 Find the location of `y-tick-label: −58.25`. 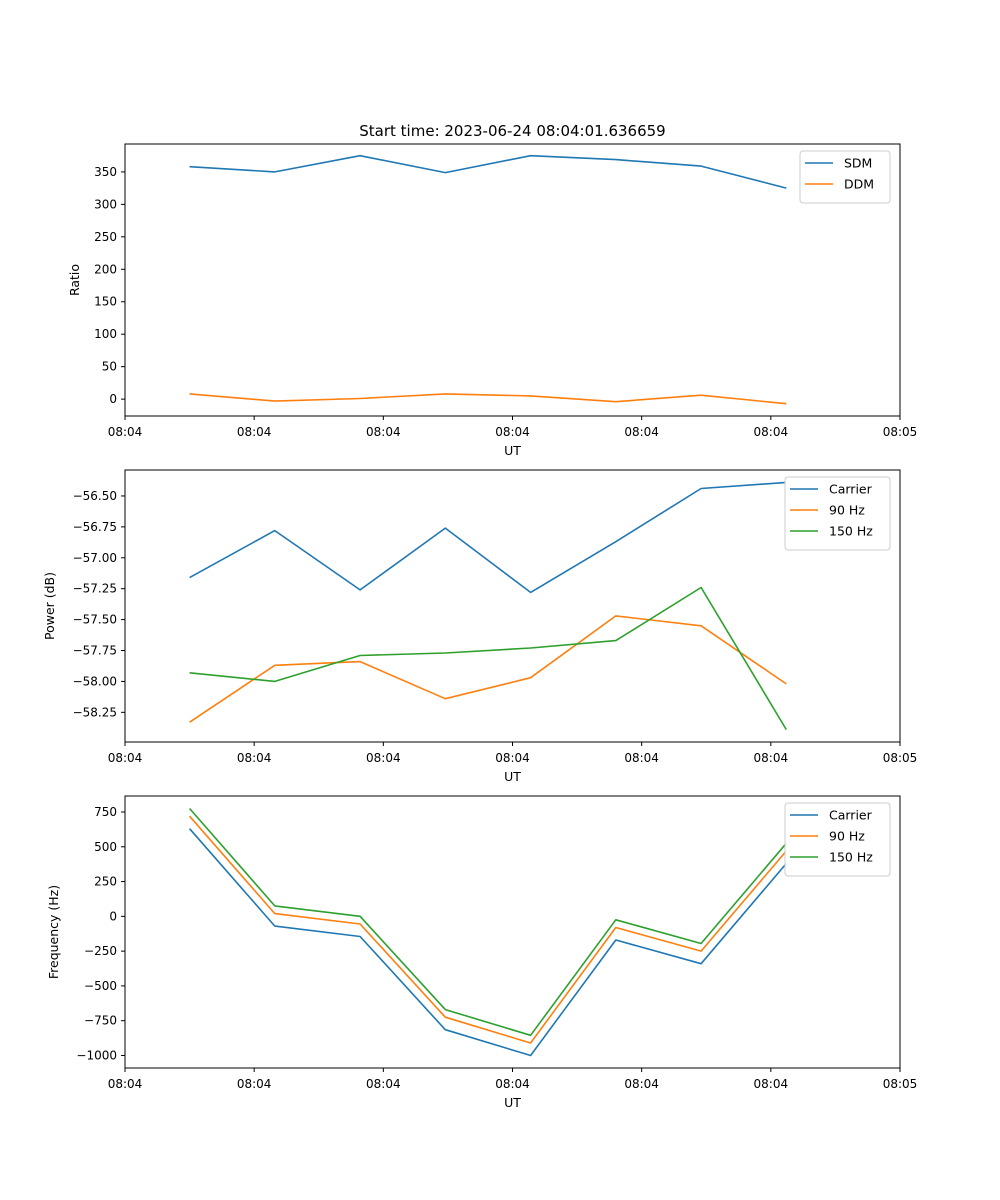

y-tick-label: −58.25 is located at coordinates (95, 712).